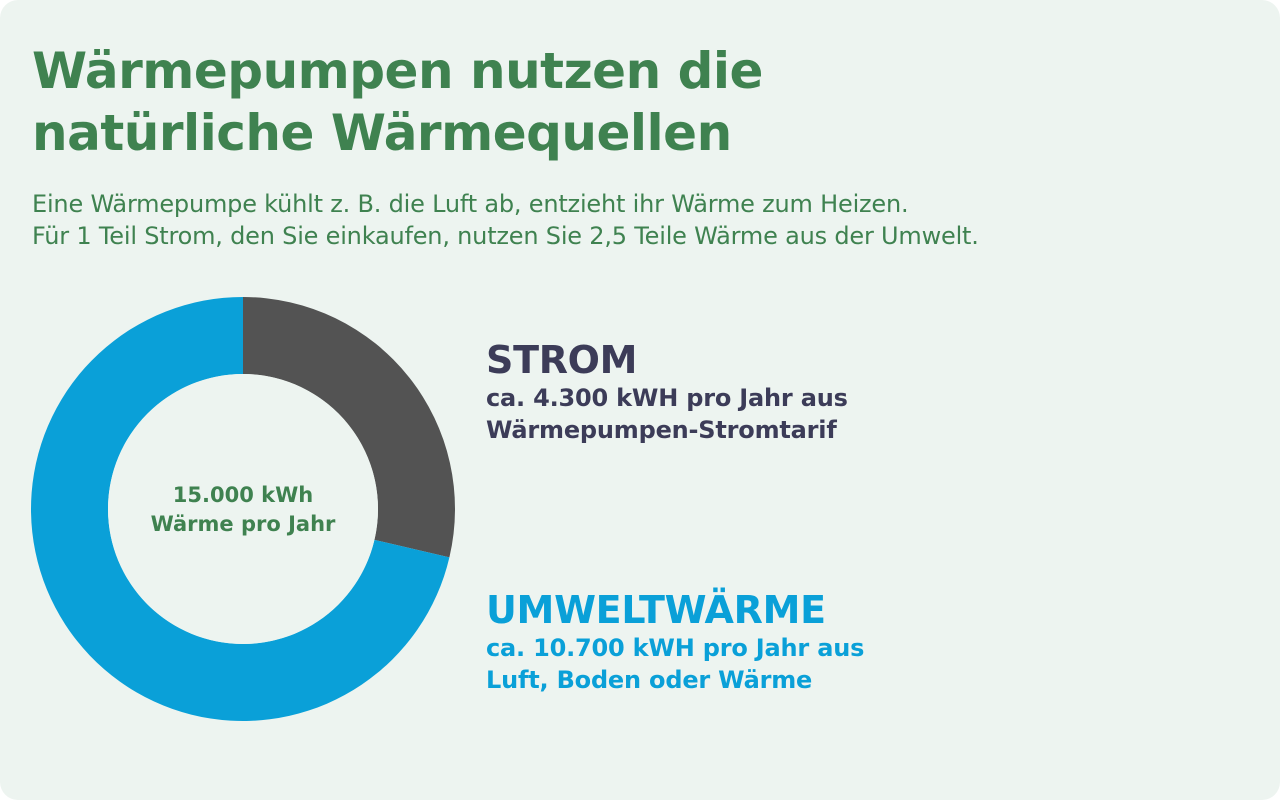 The width and height of the screenshot is (1280, 800). What do you see at coordinates (667, 398) in the screenshot?
I see `legend-strom-description-line-1: ca. 4.300 kWH pro Jahr aus` at bounding box center [667, 398].